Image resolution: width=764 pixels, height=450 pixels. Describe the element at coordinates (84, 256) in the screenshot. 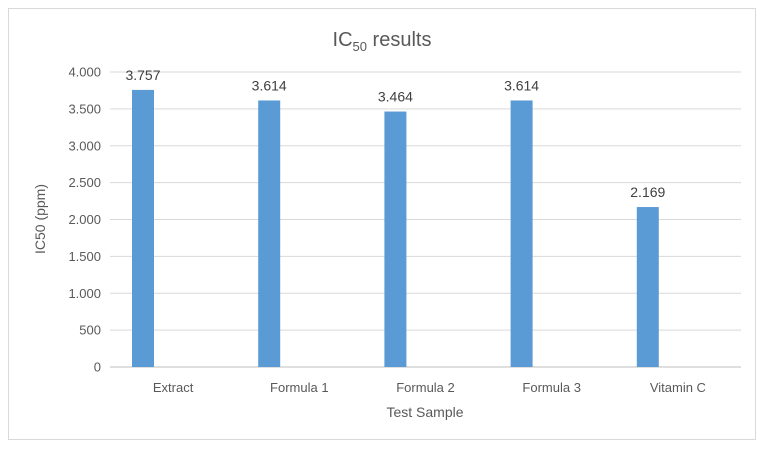

I see `y-tick-label: 1.500` at that location.